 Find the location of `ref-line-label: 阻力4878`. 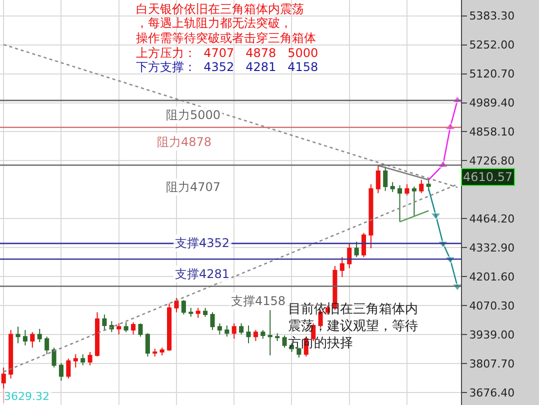

ref-line-label: 阻力4878 is located at coordinates (184, 142).